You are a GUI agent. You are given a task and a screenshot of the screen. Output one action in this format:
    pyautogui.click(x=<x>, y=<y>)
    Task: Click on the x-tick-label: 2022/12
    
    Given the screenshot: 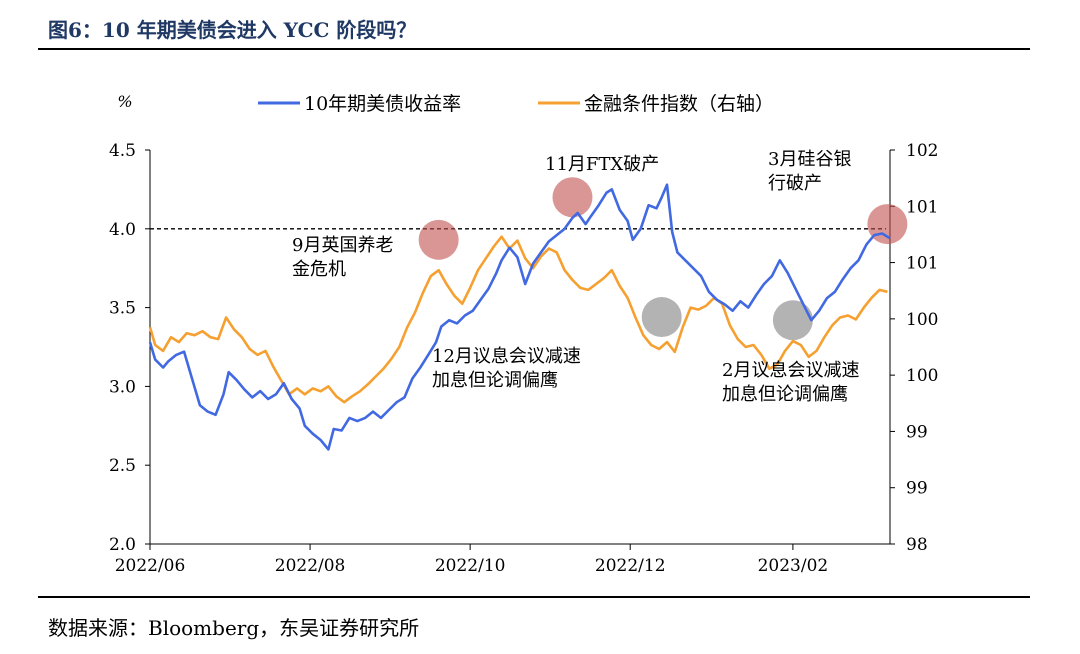 What is the action you would take?
    pyautogui.click(x=630, y=566)
    